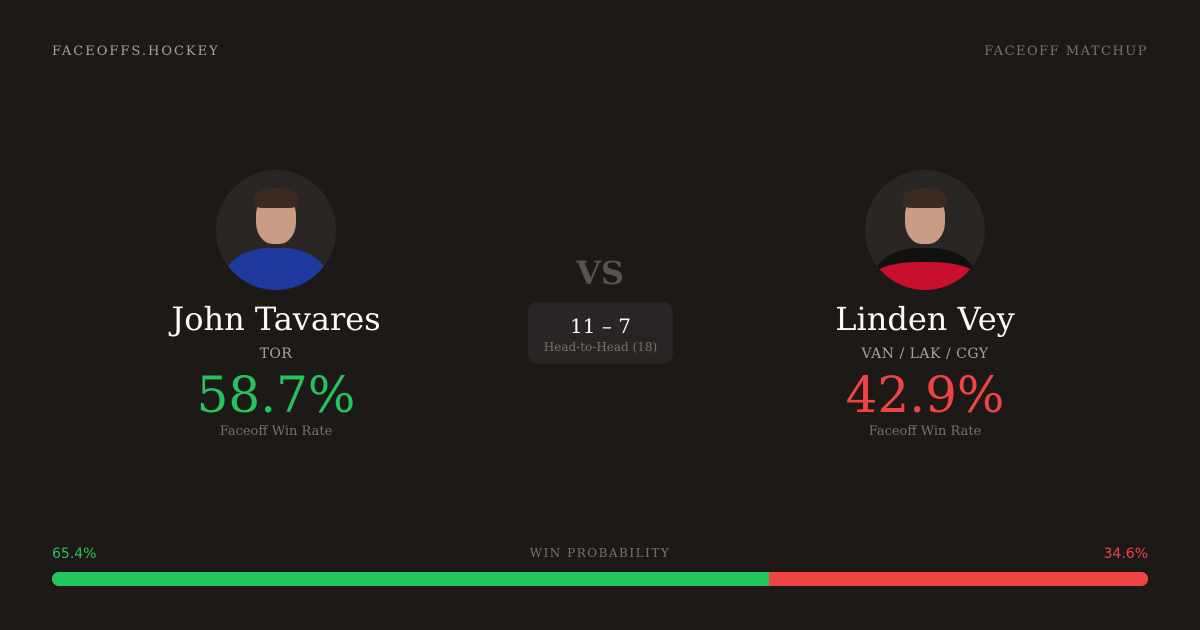 The height and width of the screenshot is (630, 1200). Describe the element at coordinates (1066, 51) in the screenshot. I see `page-tag: FACEOFF MATCHUP` at that location.